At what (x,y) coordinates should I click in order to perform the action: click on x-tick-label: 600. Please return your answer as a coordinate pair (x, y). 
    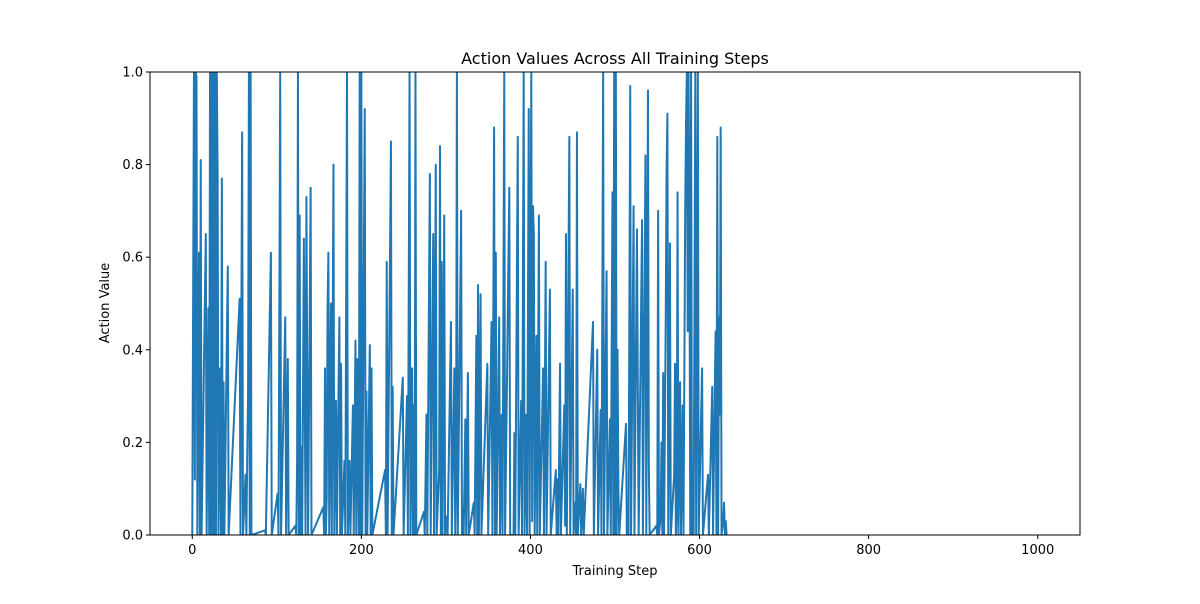
    Looking at the image, I should click on (699, 550).